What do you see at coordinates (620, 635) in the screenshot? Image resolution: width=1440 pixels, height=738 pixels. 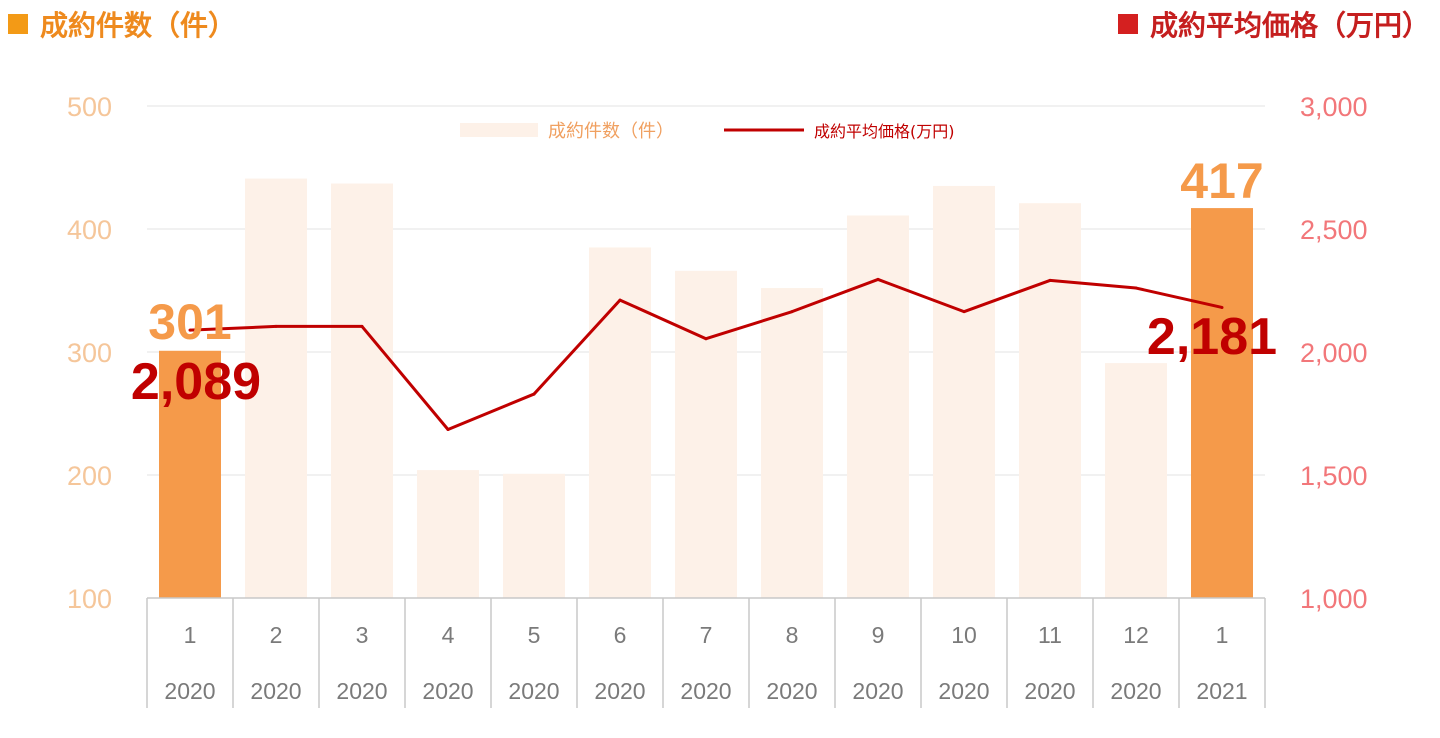 I see `category-month-label: 6` at bounding box center [620, 635].